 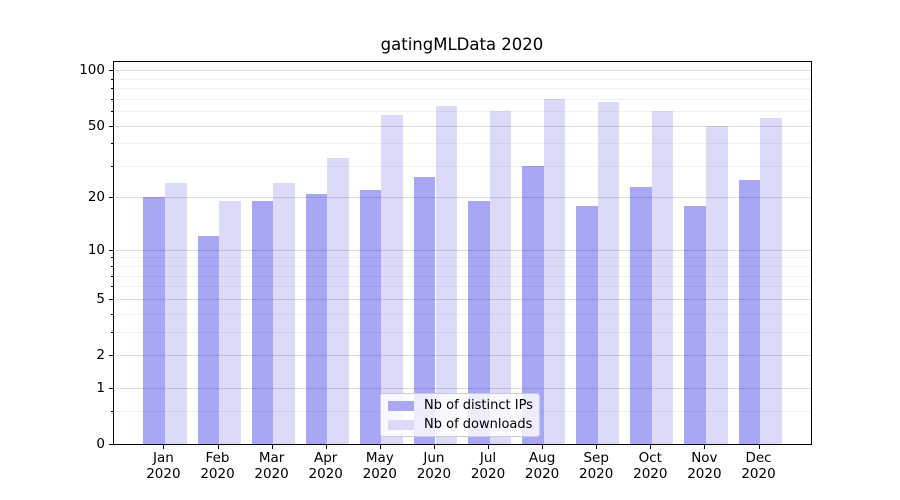 I want to click on bottom-spine, so click(x=462, y=444).